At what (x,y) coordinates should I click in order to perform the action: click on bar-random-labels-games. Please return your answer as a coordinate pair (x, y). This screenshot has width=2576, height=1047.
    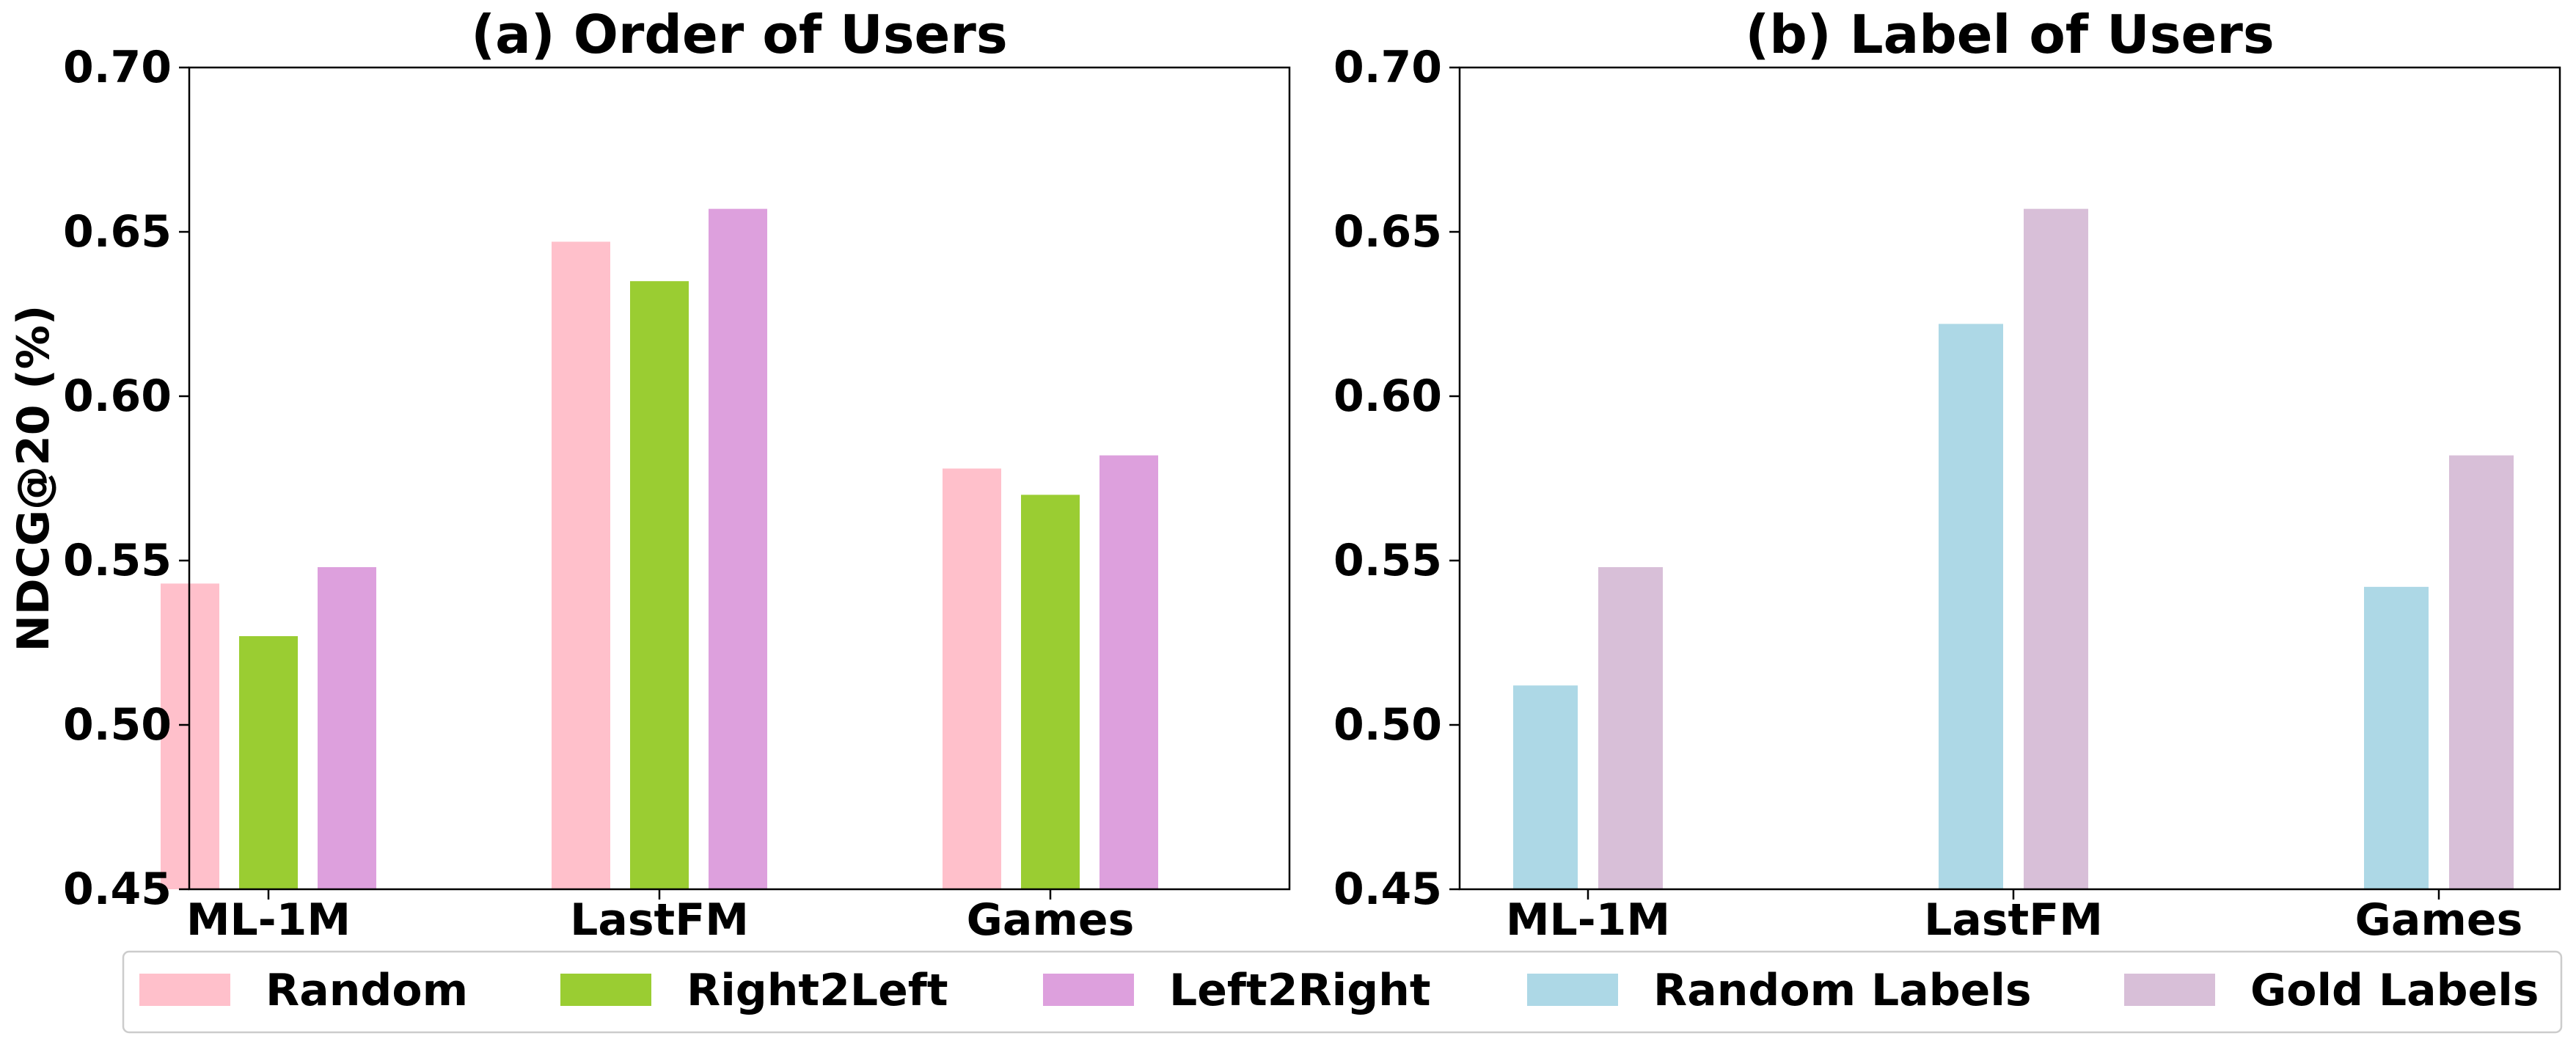
    Looking at the image, I should click on (2396, 737).